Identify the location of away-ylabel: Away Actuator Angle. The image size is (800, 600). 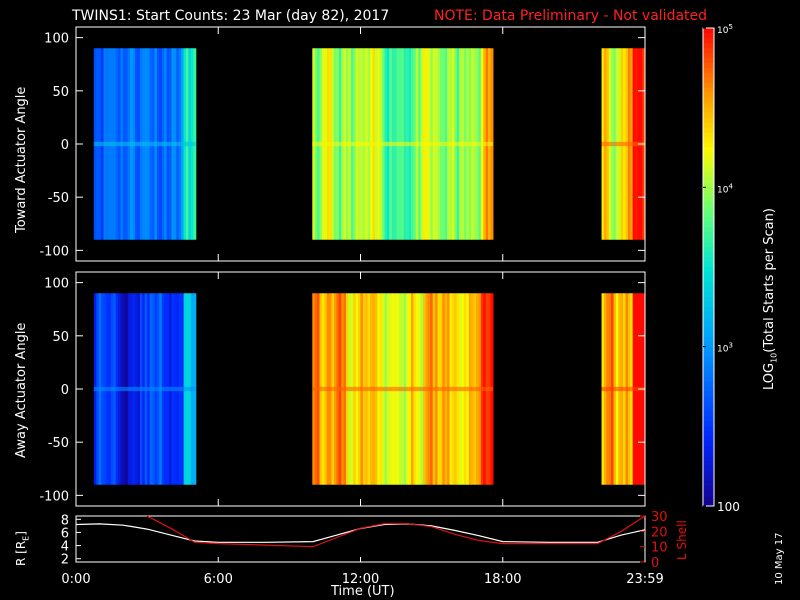
(21, 390).